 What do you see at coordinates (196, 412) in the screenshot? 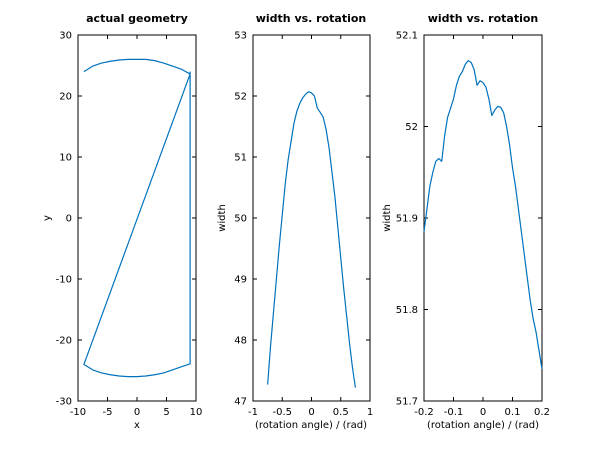
I see `x-tick-label: 10` at bounding box center [196, 412].